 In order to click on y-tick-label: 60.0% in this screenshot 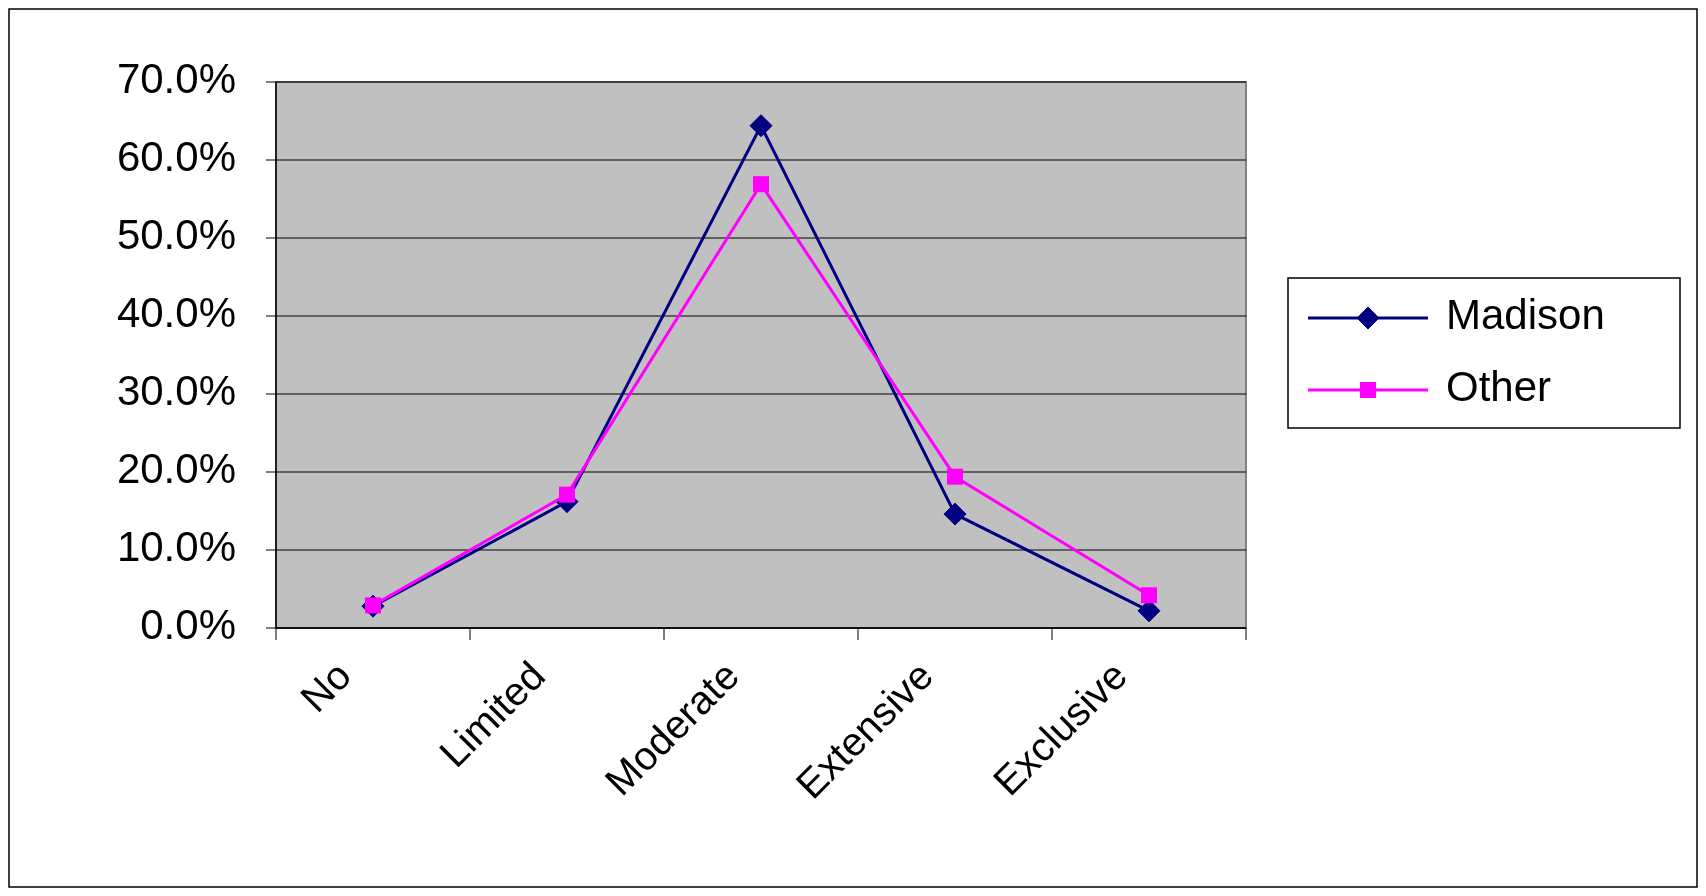, I will do `click(176, 157)`.